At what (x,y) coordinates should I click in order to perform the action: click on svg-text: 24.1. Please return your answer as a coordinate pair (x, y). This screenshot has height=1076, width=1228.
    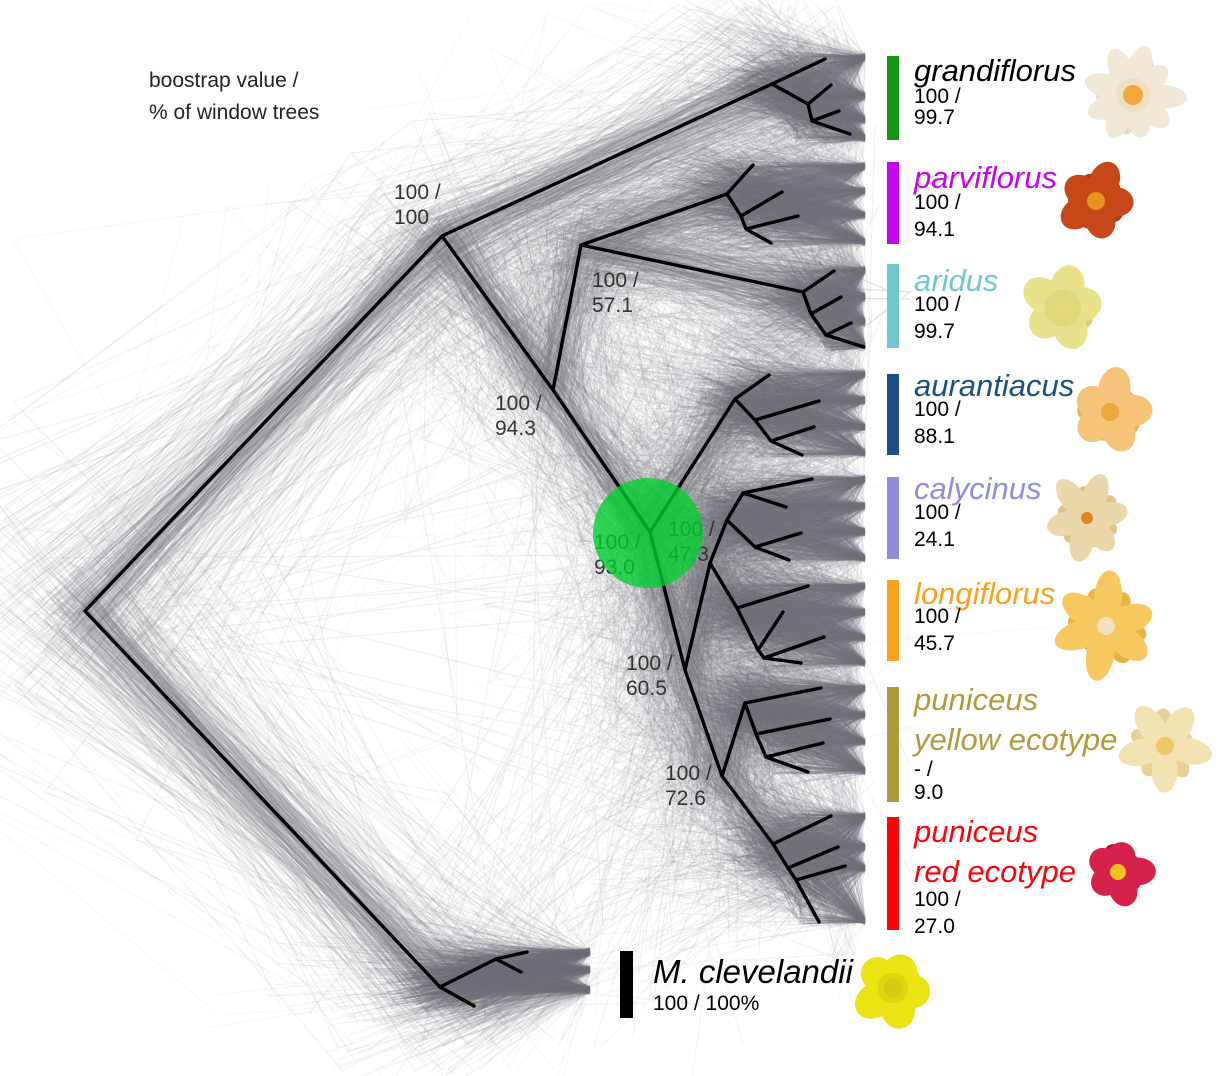
    Looking at the image, I should click on (934, 539).